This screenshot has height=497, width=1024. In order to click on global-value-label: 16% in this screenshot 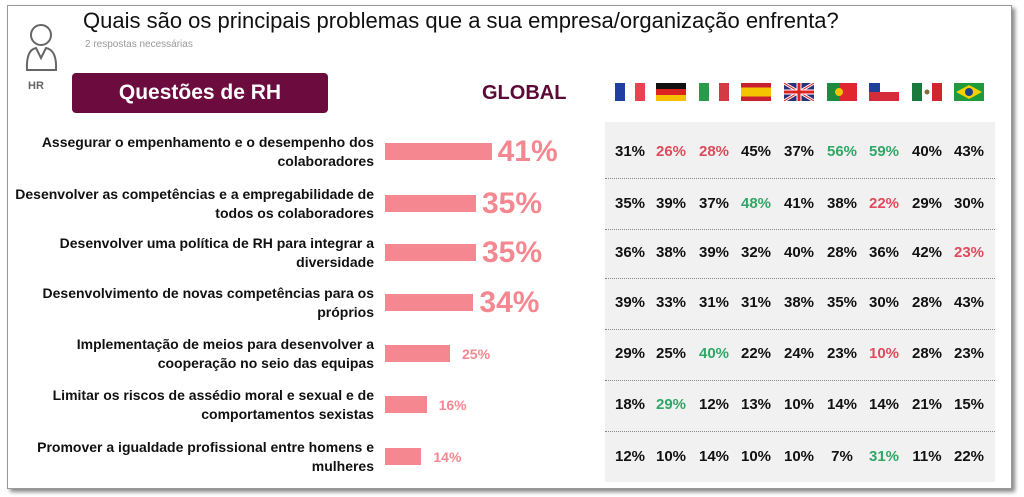, I will do `click(452, 405)`.